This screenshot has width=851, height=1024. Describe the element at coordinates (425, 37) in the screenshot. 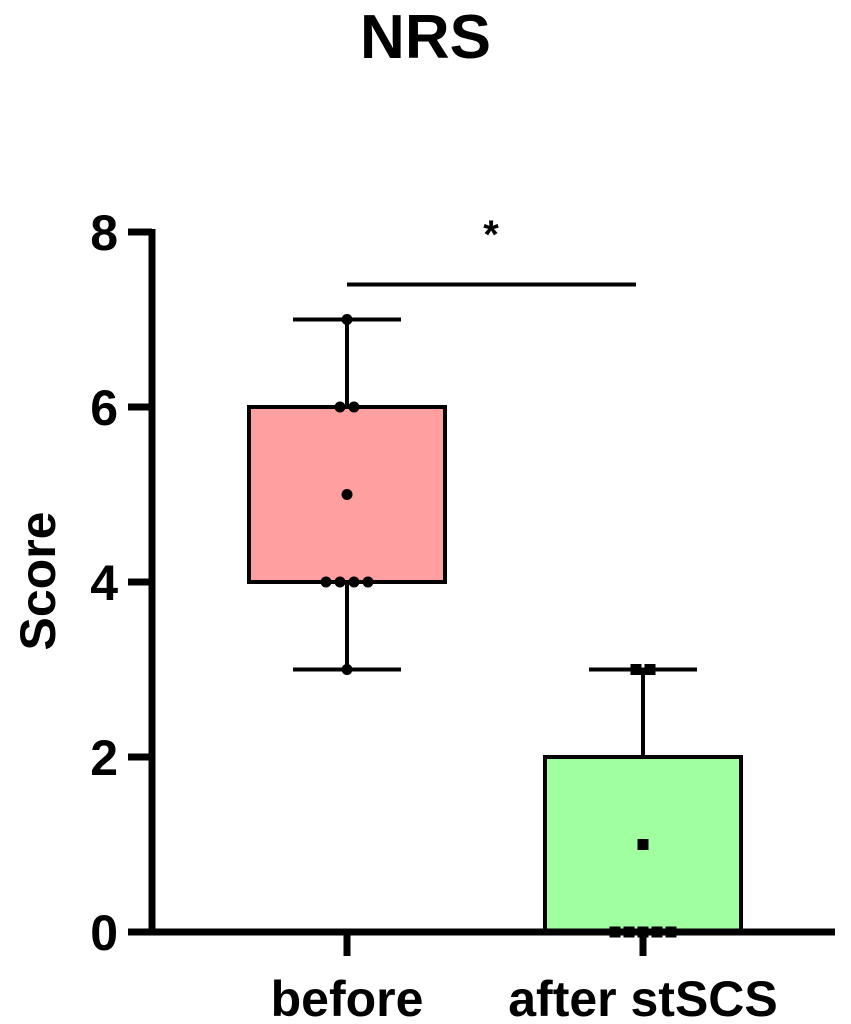

I see `chart-title: NRS` at that location.